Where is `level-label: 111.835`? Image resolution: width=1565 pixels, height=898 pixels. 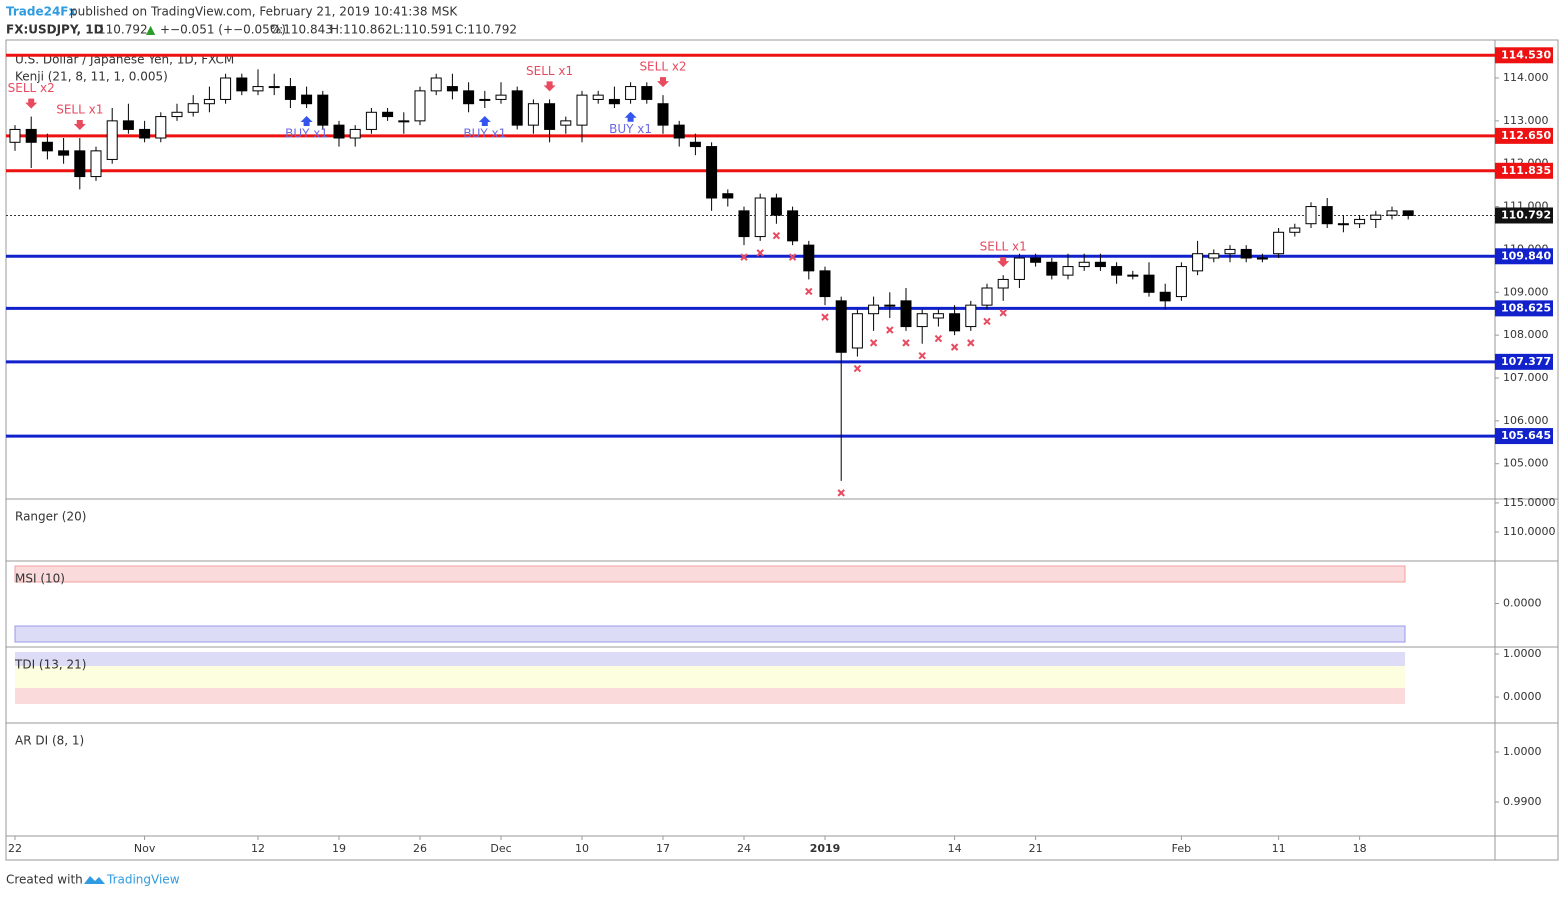
level-label: 111.835 is located at coordinates (1526, 170).